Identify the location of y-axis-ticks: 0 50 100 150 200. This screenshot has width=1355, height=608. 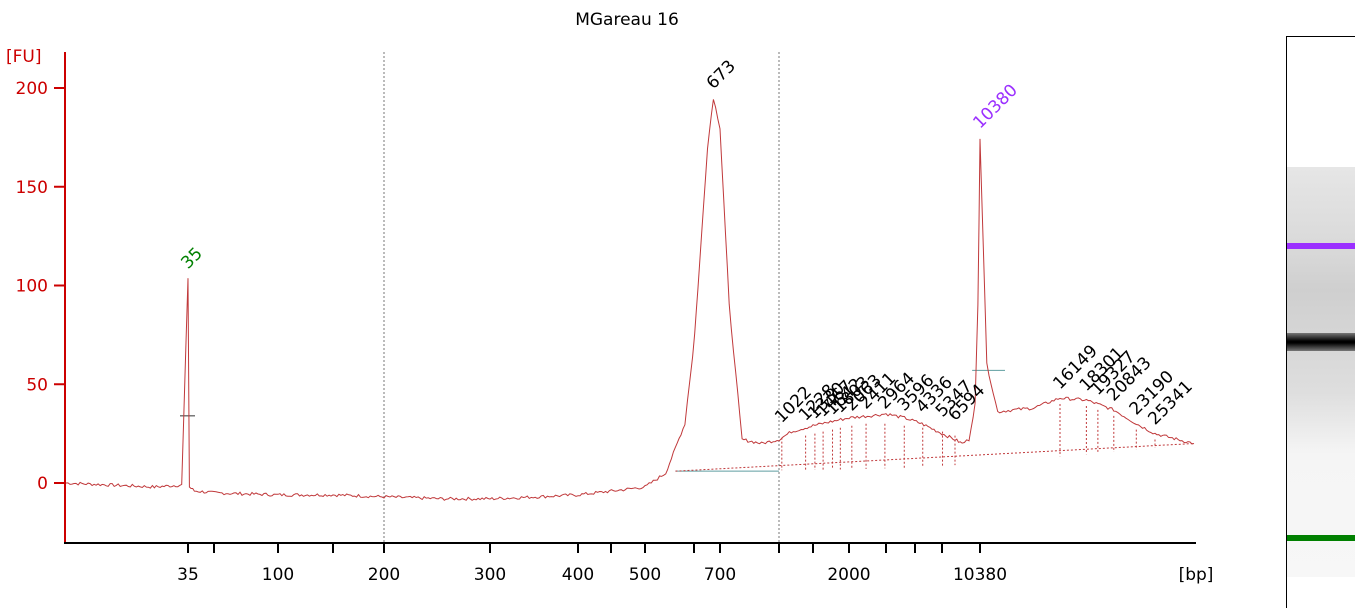
(40, 286).